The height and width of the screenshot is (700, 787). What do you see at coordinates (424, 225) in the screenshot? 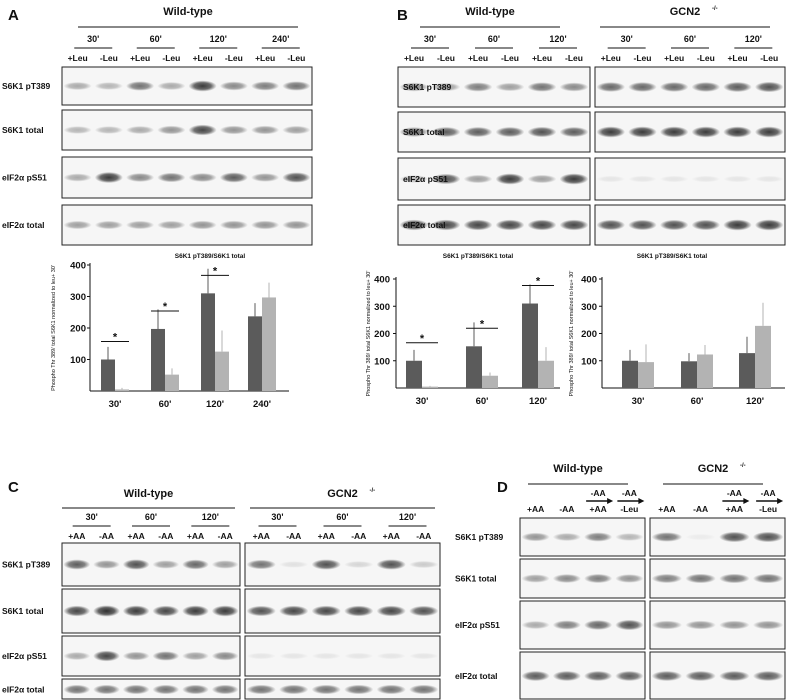
I see `row-label: eIF2α total` at bounding box center [424, 225].